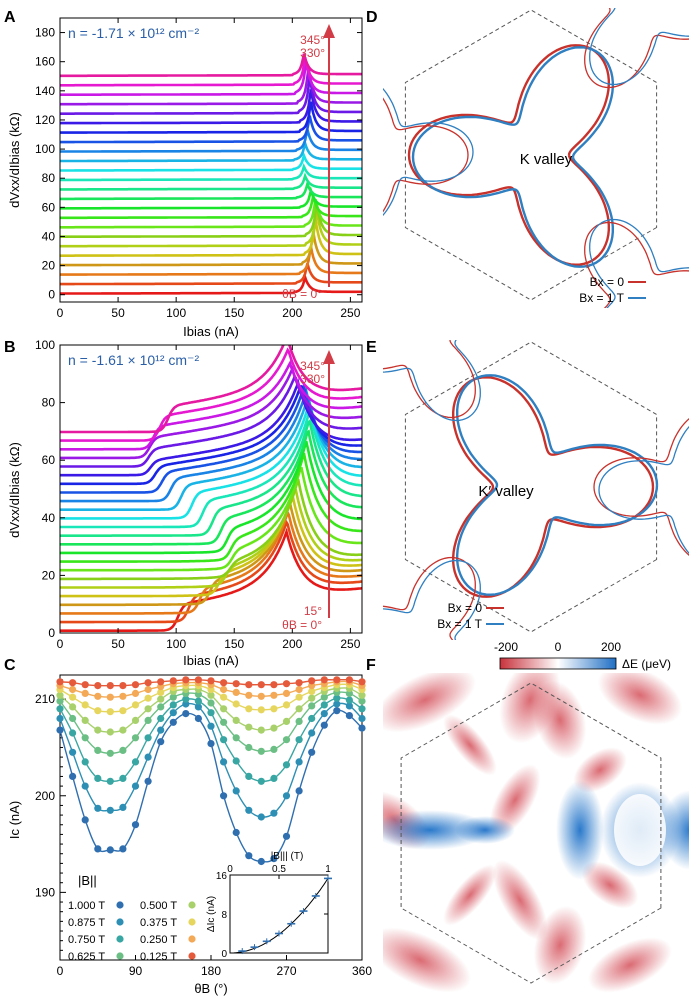 The height and width of the screenshot is (1003, 691). What do you see at coordinates (426, 155) in the screenshot?
I see `panel-d-side-contour-bx0` at bounding box center [426, 155].